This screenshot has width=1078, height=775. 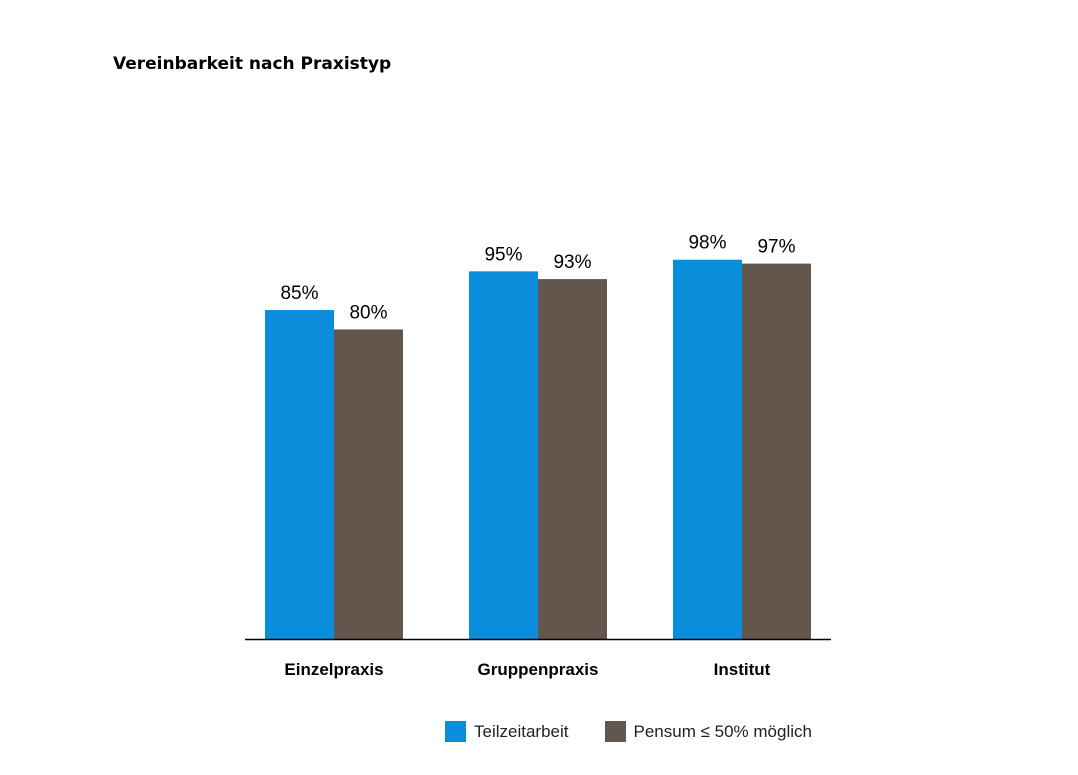 I want to click on legend-item-pensum: Pensum ≤ 50% möglich, so click(x=708, y=731).